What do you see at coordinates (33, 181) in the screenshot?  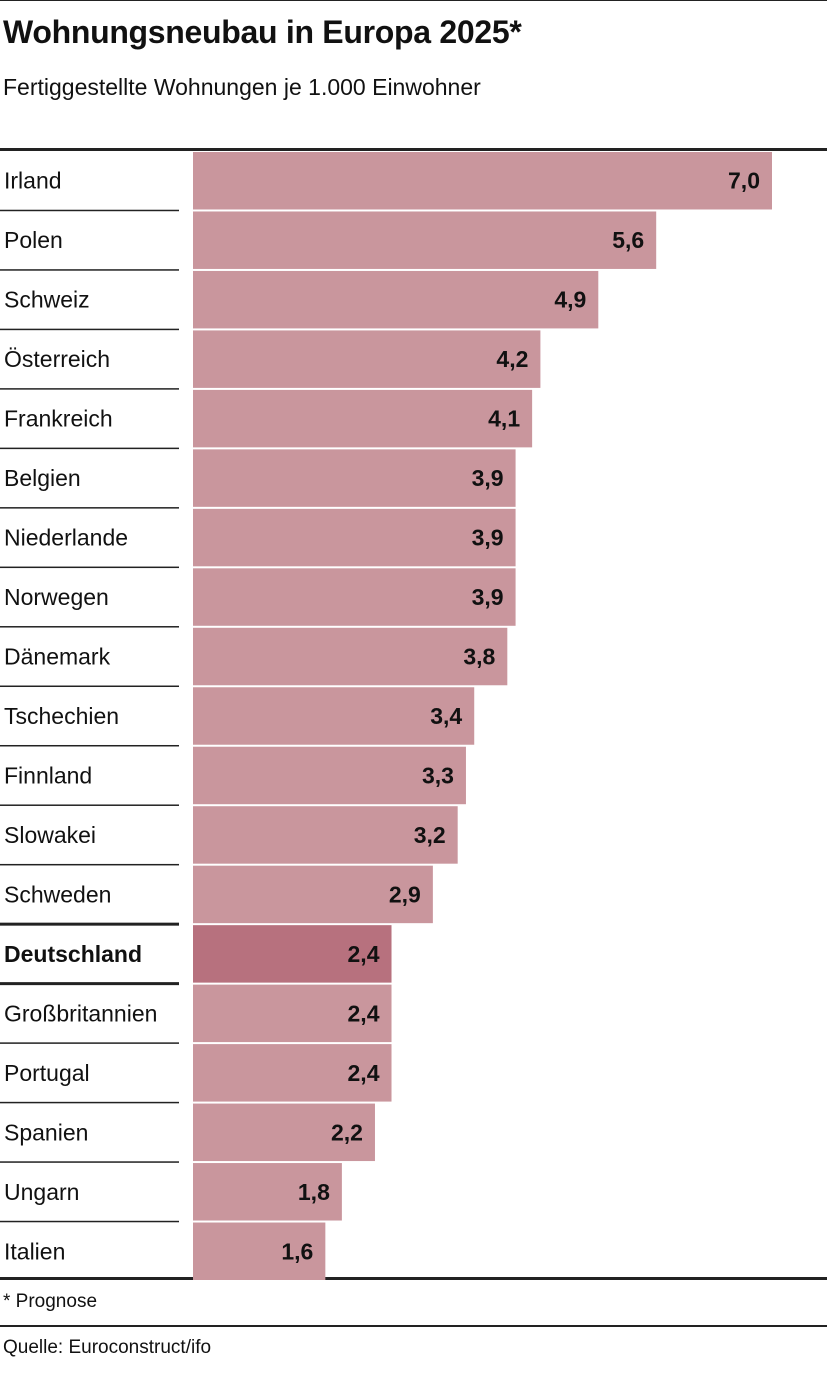 I see `category-label: Irland` at bounding box center [33, 181].